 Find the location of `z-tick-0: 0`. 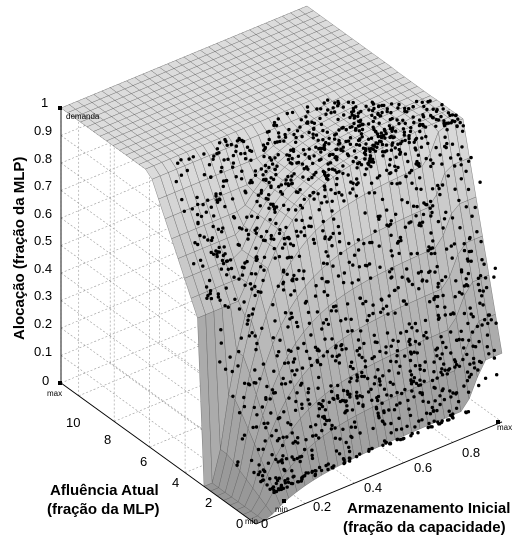

z-tick-0: 0 is located at coordinates (45, 380).